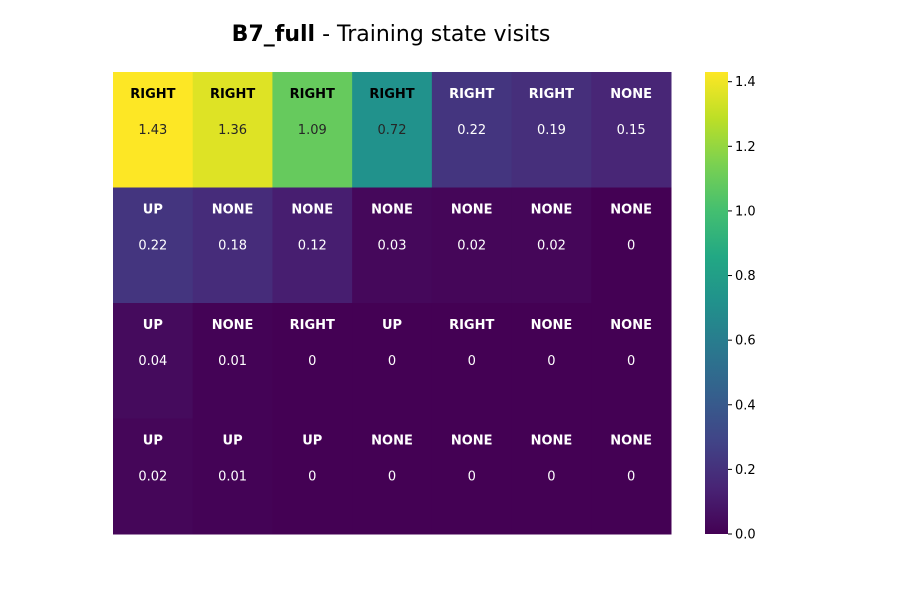 The width and height of the screenshot is (900, 604). I want to click on cell-value-label: 1.09, so click(312, 130).